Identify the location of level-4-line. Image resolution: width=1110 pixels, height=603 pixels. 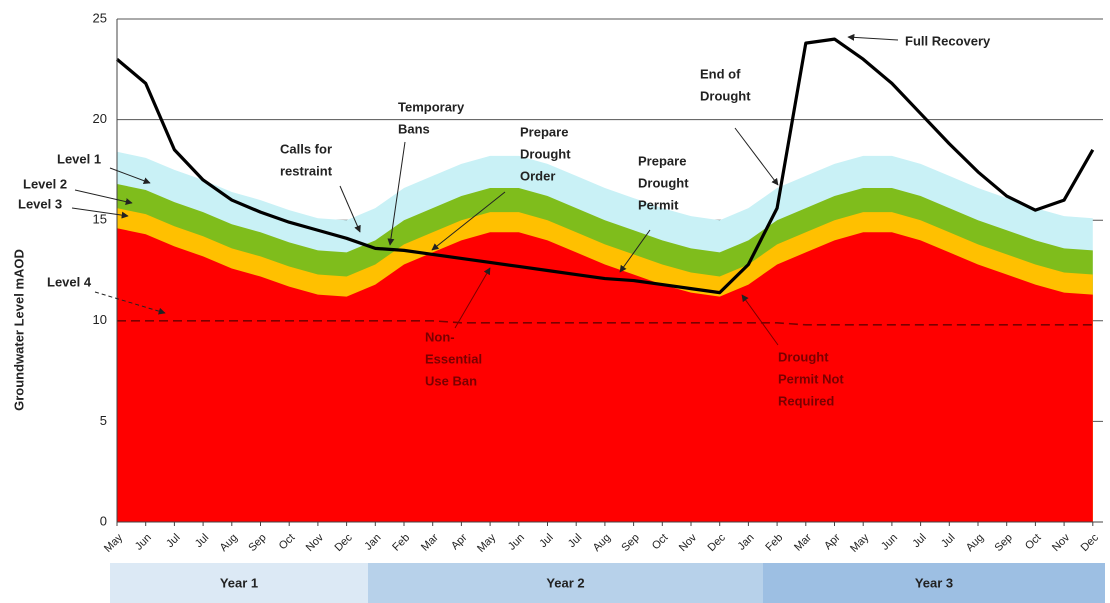
(605, 323).